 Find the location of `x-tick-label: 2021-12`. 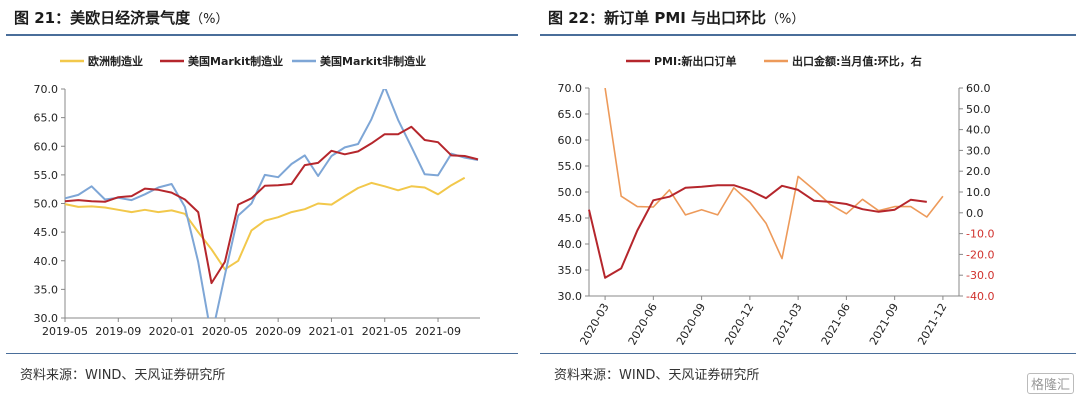

x-tick-label: 2021-12 is located at coordinates (932, 324).